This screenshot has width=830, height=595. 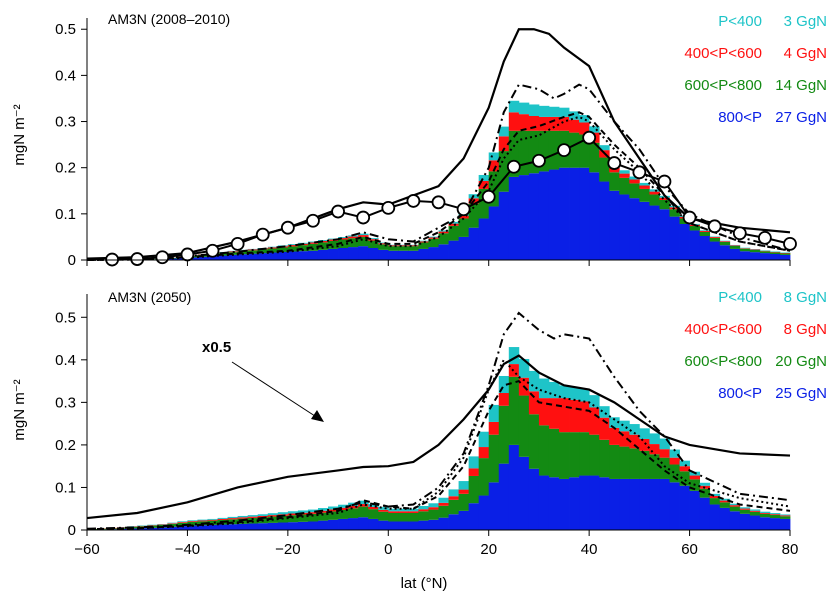 What do you see at coordinates (488, 549) in the screenshot?
I see `x-tick-label: 20` at bounding box center [488, 549].